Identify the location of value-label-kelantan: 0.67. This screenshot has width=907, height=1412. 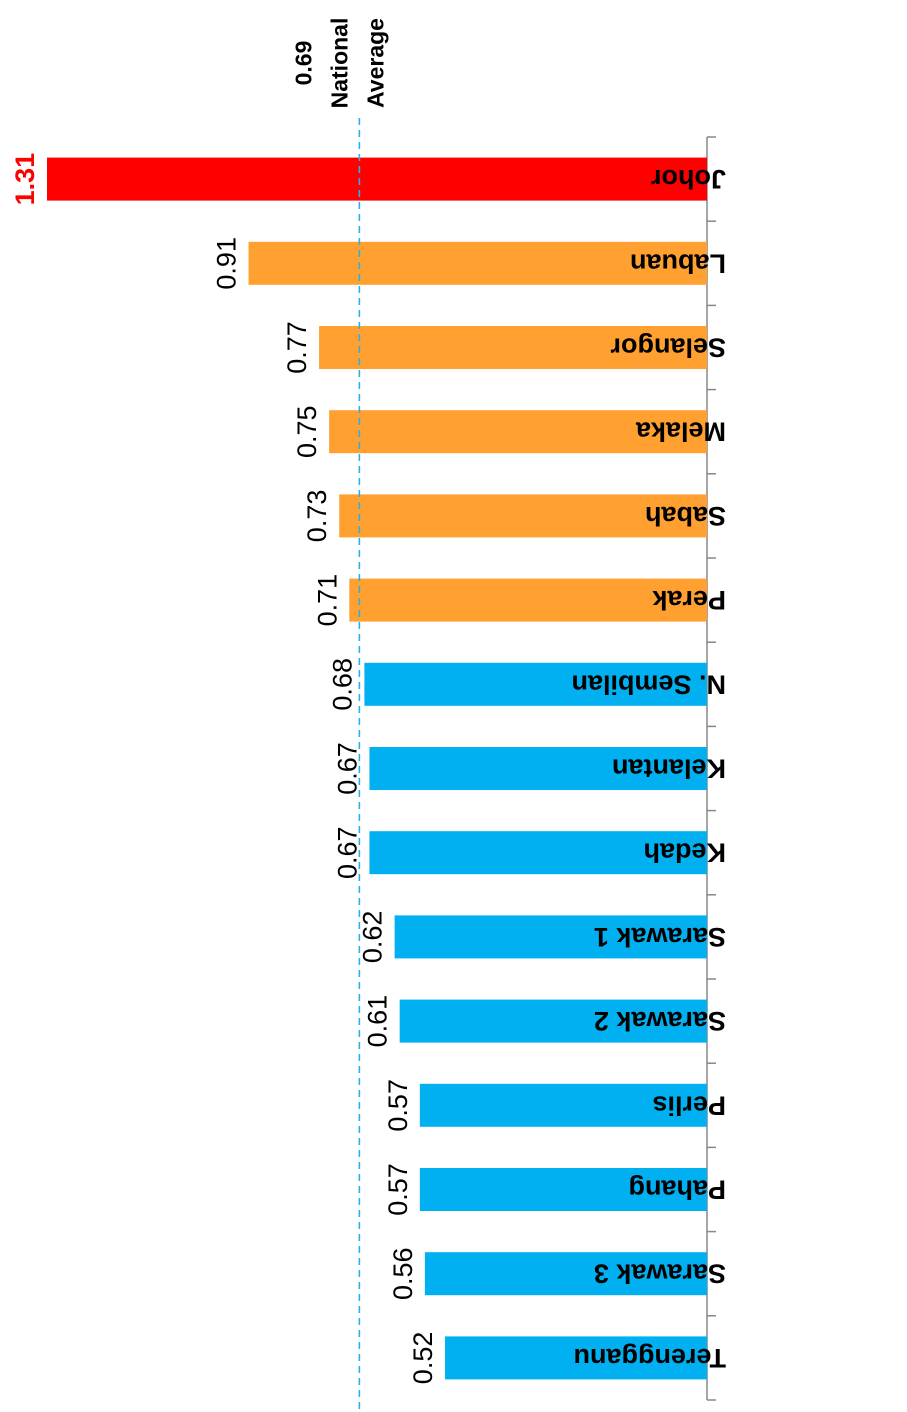
(347, 768).